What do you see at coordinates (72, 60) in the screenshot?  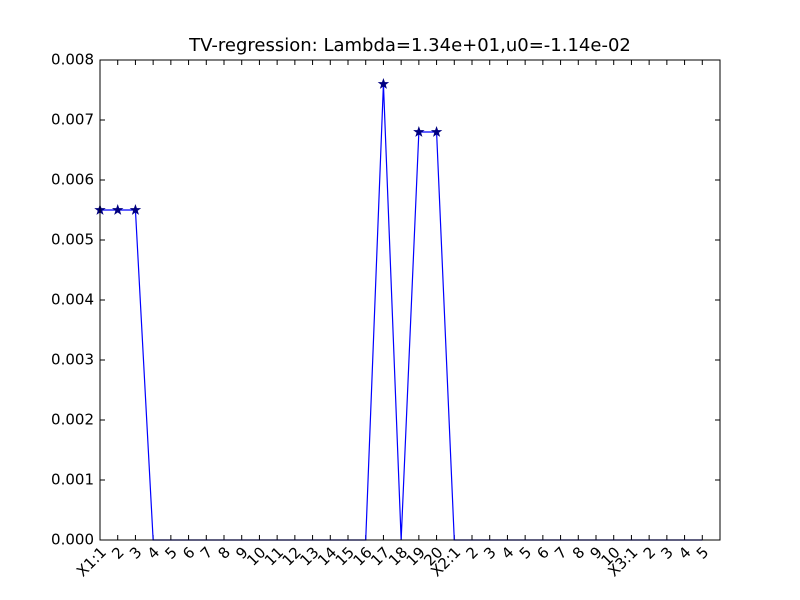 I see `y-tick-label: 0.008` at bounding box center [72, 60].